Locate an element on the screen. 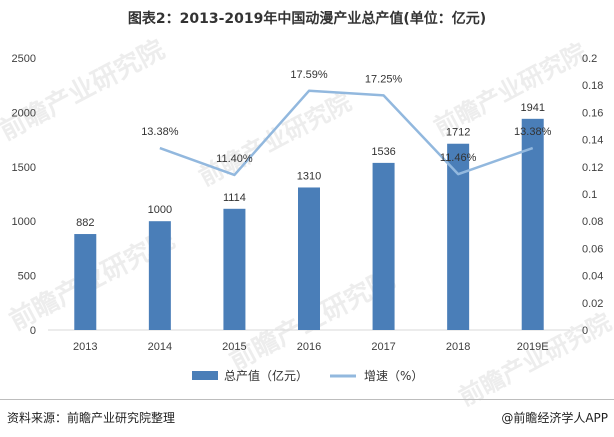 This screenshot has height=437, width=614. legend-label-line: 增速（%） is located at coordinates (393, 376).